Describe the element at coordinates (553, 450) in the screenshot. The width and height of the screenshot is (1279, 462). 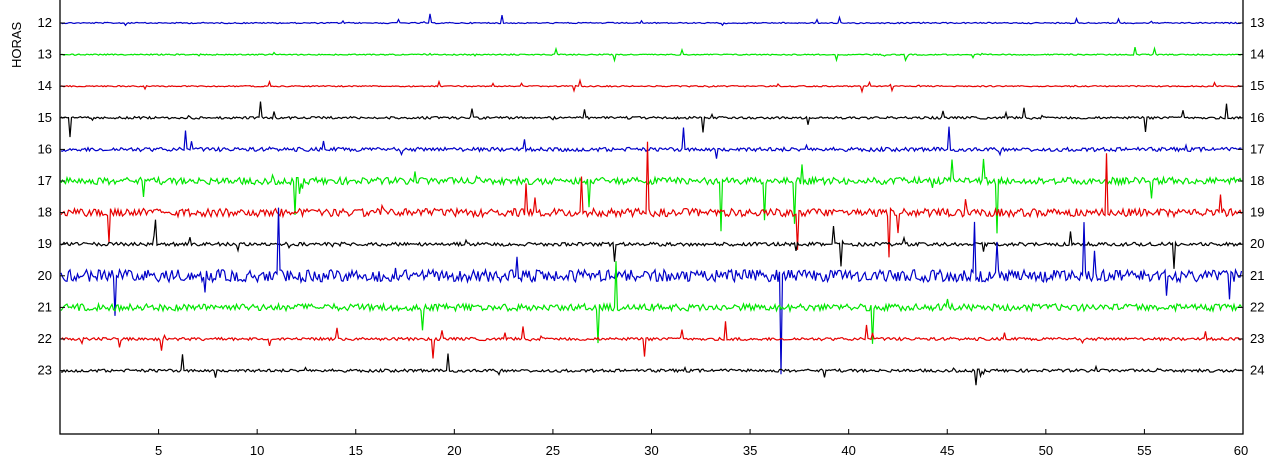
I see `x-tick-label: 25` at that location.